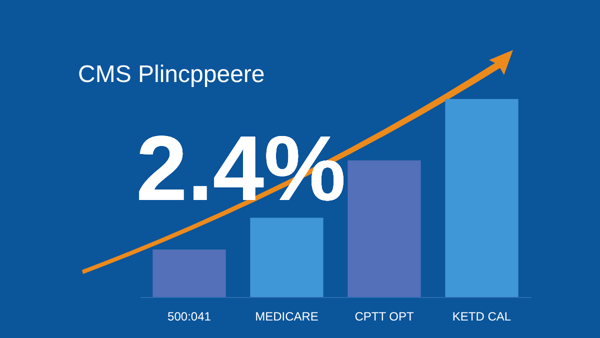 The height and width of the screenshot is (338, 600). Describe the element at coordinates (171, 74) in the screenshot. I see `chart-title: CMS Plincppeere` at that location.